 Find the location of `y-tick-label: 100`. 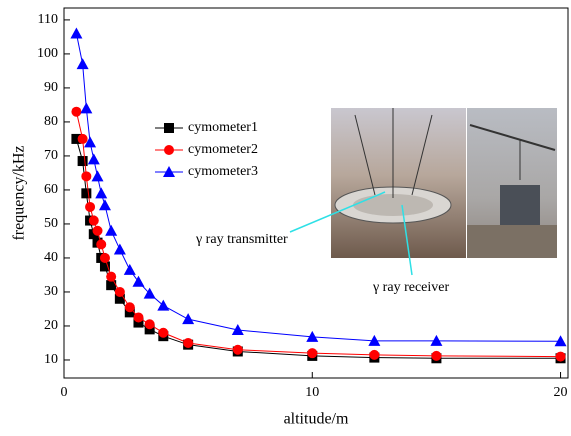

y-tick-label: 100 is located at coordinates (47, 53).